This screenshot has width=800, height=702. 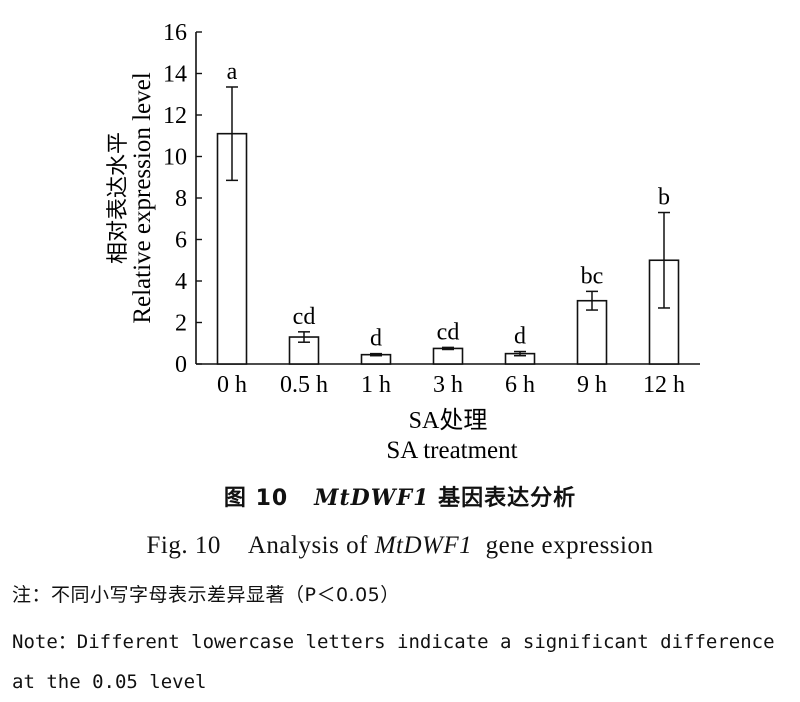 I want to click on note-cn: 注：不同小写字母表示差异显著（P＜0.05）, so click(x=206, y=595).